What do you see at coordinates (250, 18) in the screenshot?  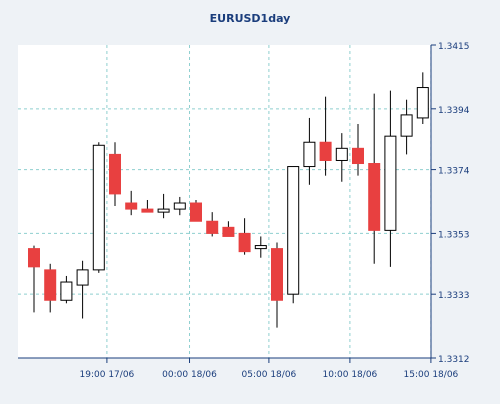 I see `chart-title: EURUSD1day` at bounding box center [250, 18].